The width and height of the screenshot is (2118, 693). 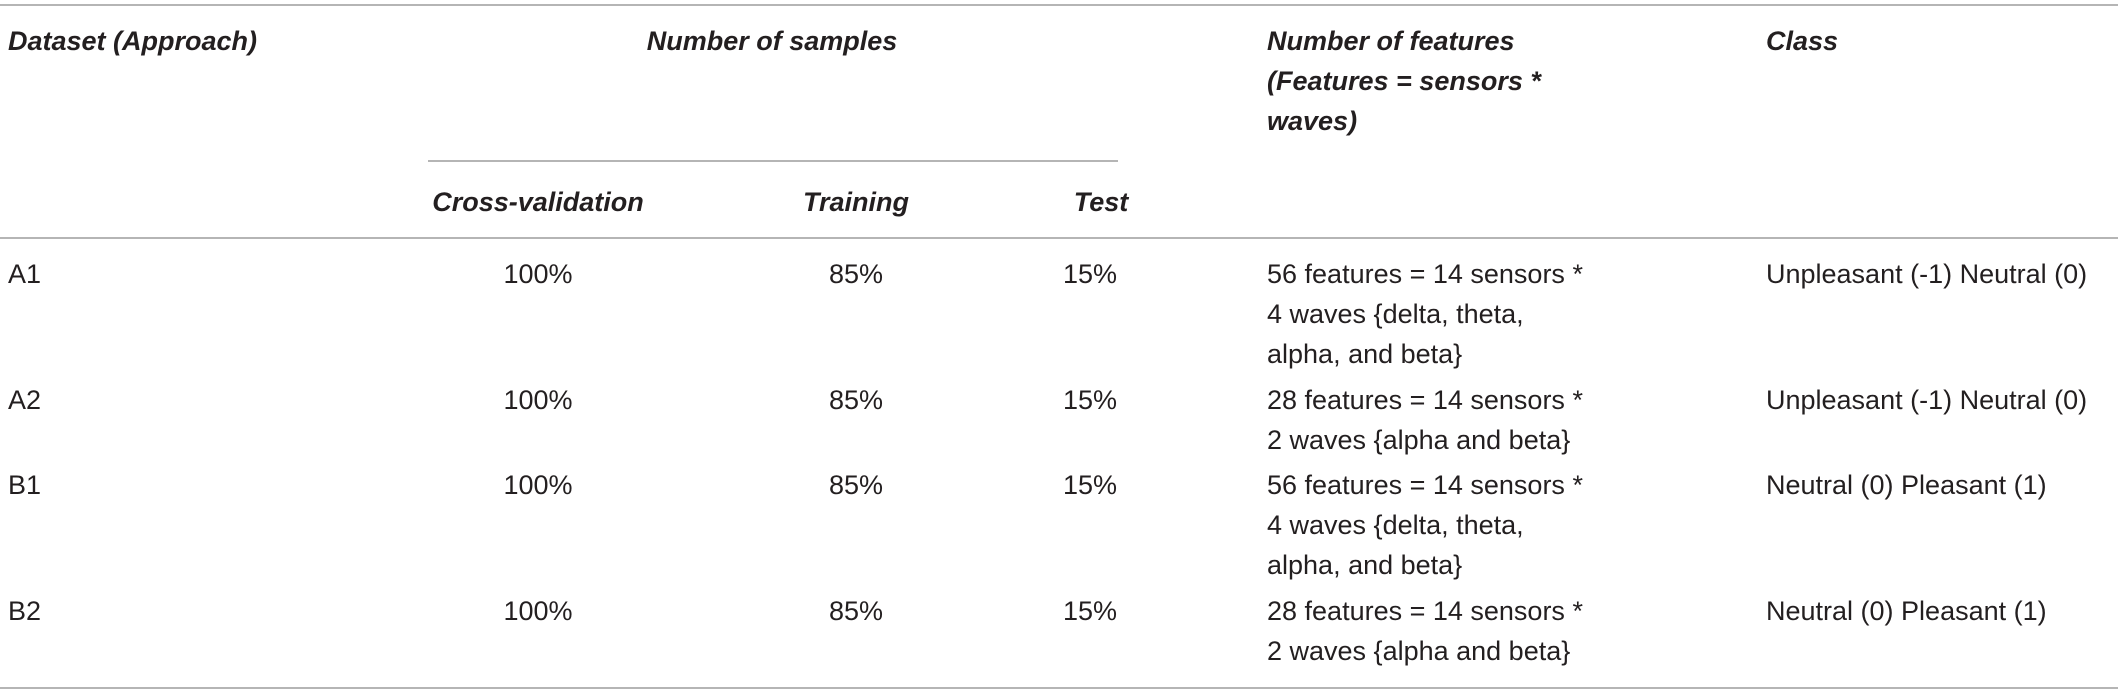 I want to click on table-bottom-rule, so click(x=1059, y=688).